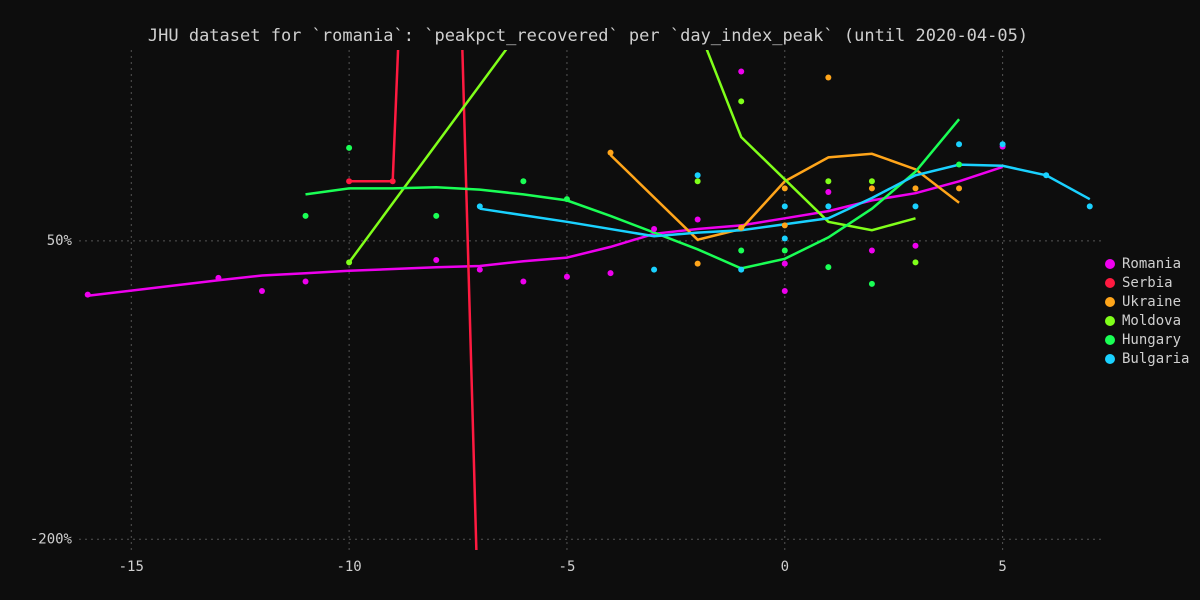 This screenshot has width=1200, height=600. What do you see at coordinates (785, 567) in the screenshot?
I see `x-tick-label: 0` at bounding box center [785, 567].